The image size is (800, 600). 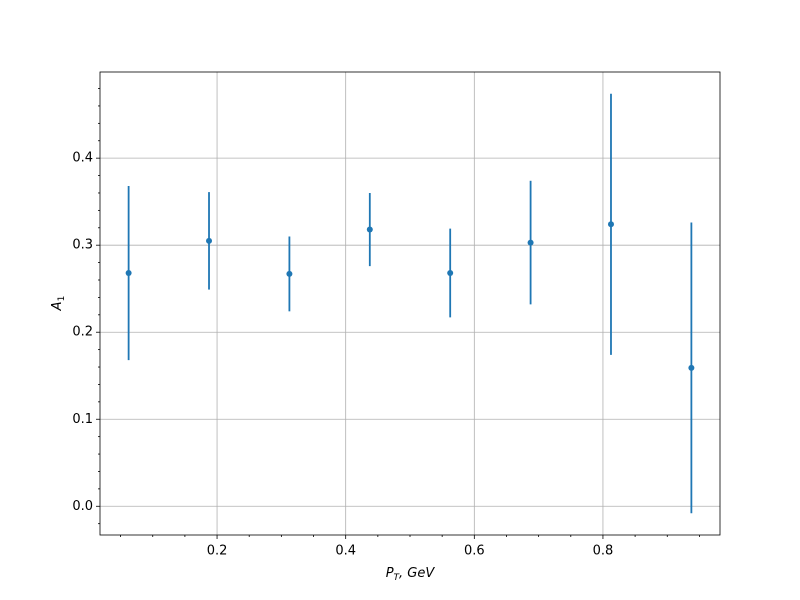 I want to click on y-label-sub: 1, so click(x=62, y=299).